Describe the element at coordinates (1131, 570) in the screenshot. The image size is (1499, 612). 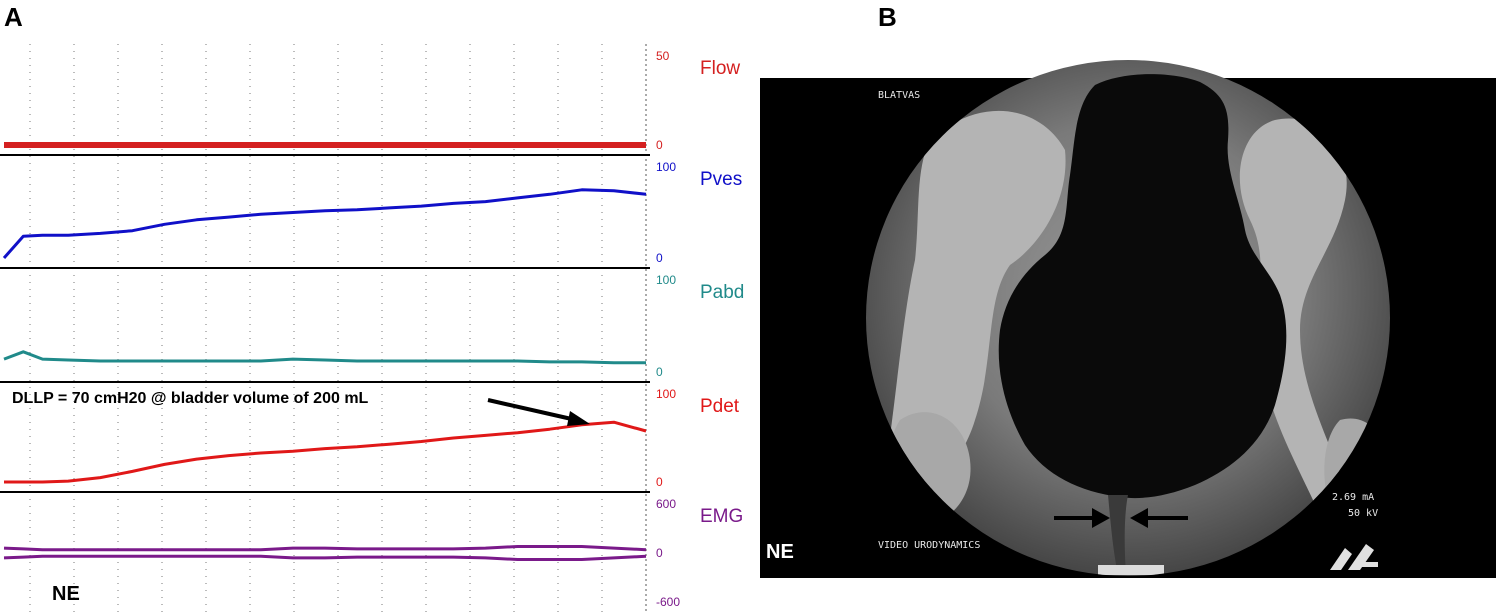
I see `collimator-tab` at that location.